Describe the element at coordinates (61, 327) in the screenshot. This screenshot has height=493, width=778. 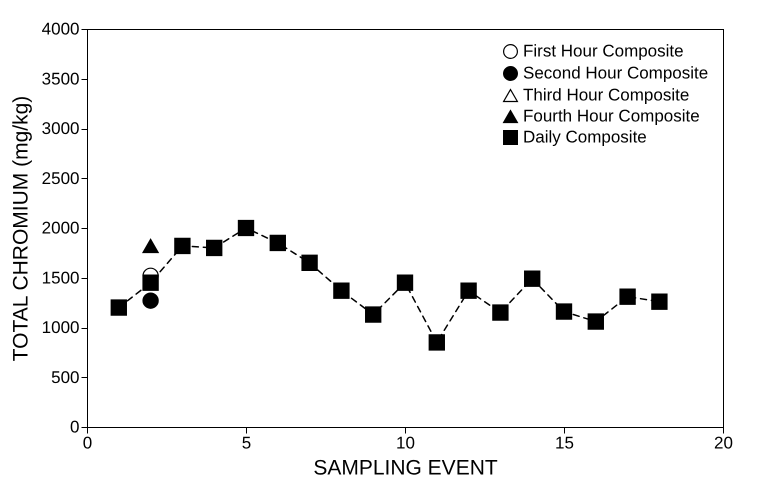
I see `y-tick-label: 1000` at that location.